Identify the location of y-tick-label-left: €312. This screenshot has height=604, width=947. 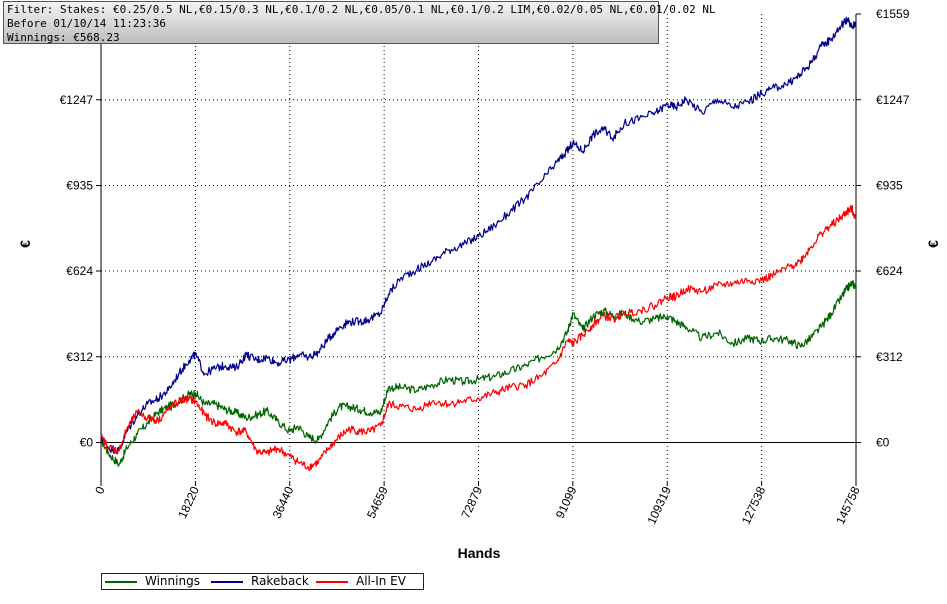
(79, 357).